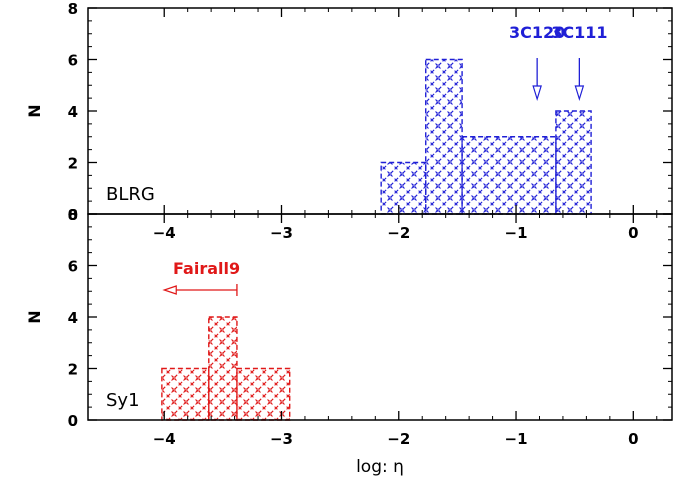  I want to click on y-tick-label-top: 0, so click(73, 215).